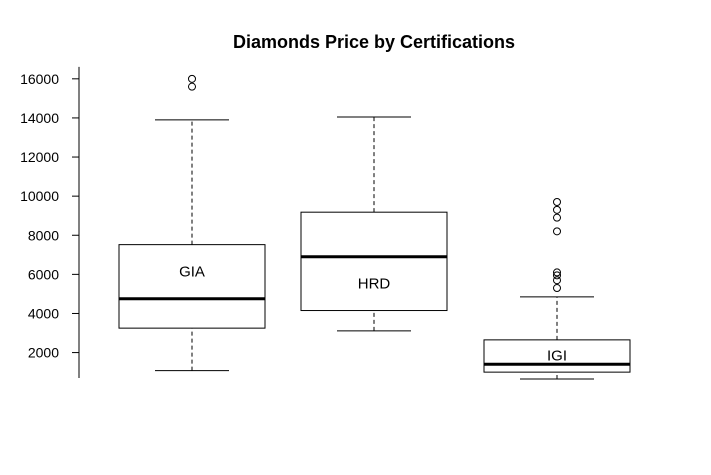 The image size is (711, 475). What do you see at coordinates (39, 118) in the screenshot?
I see `y-tick-label: 14000` at bounding box center [39, 118].